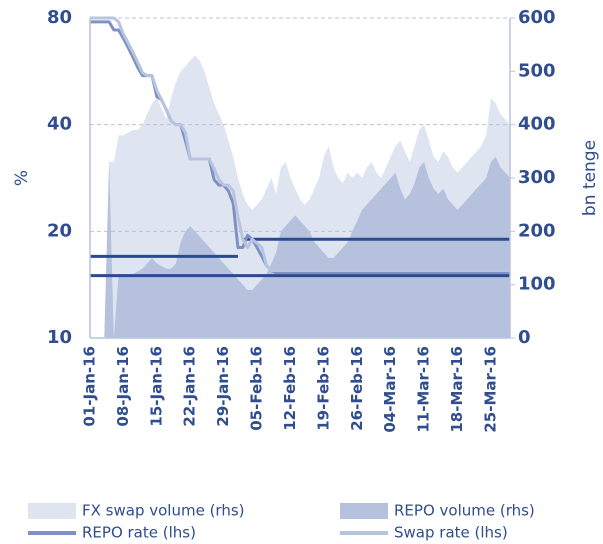 The width and height of the screenshot is (603, 544). Describe the element at coordinates (537, 177) in the screenshot. I see `y2-tick-label: 300` at that location.